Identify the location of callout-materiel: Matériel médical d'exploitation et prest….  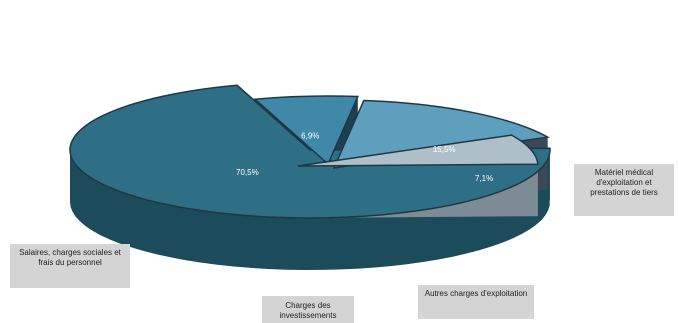
(624, 190).